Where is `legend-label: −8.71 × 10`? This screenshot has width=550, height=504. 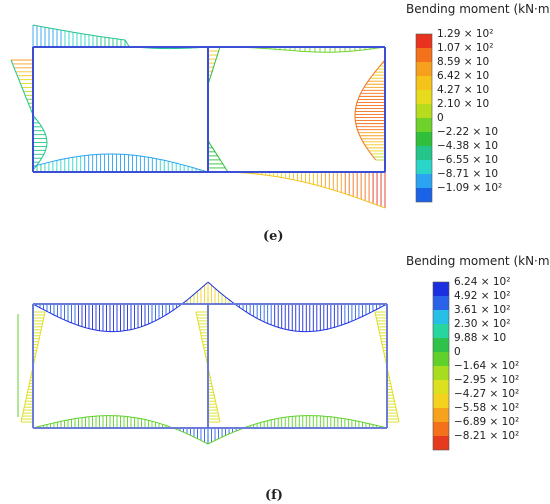
legend-label: −8.71 × 10 is located at coordinates (468, 174).